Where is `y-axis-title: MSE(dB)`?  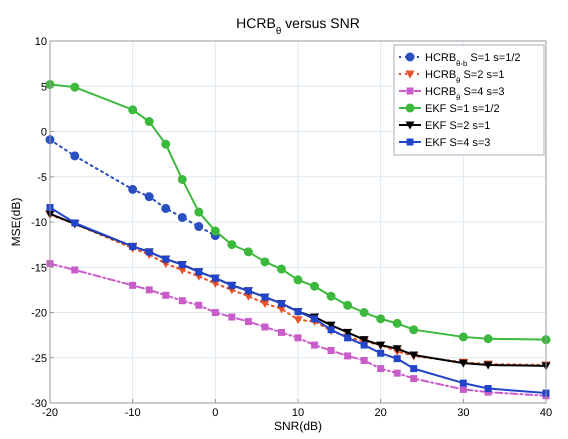
y-axis-title: MSE(dB) is located at coordinates (16, 222).